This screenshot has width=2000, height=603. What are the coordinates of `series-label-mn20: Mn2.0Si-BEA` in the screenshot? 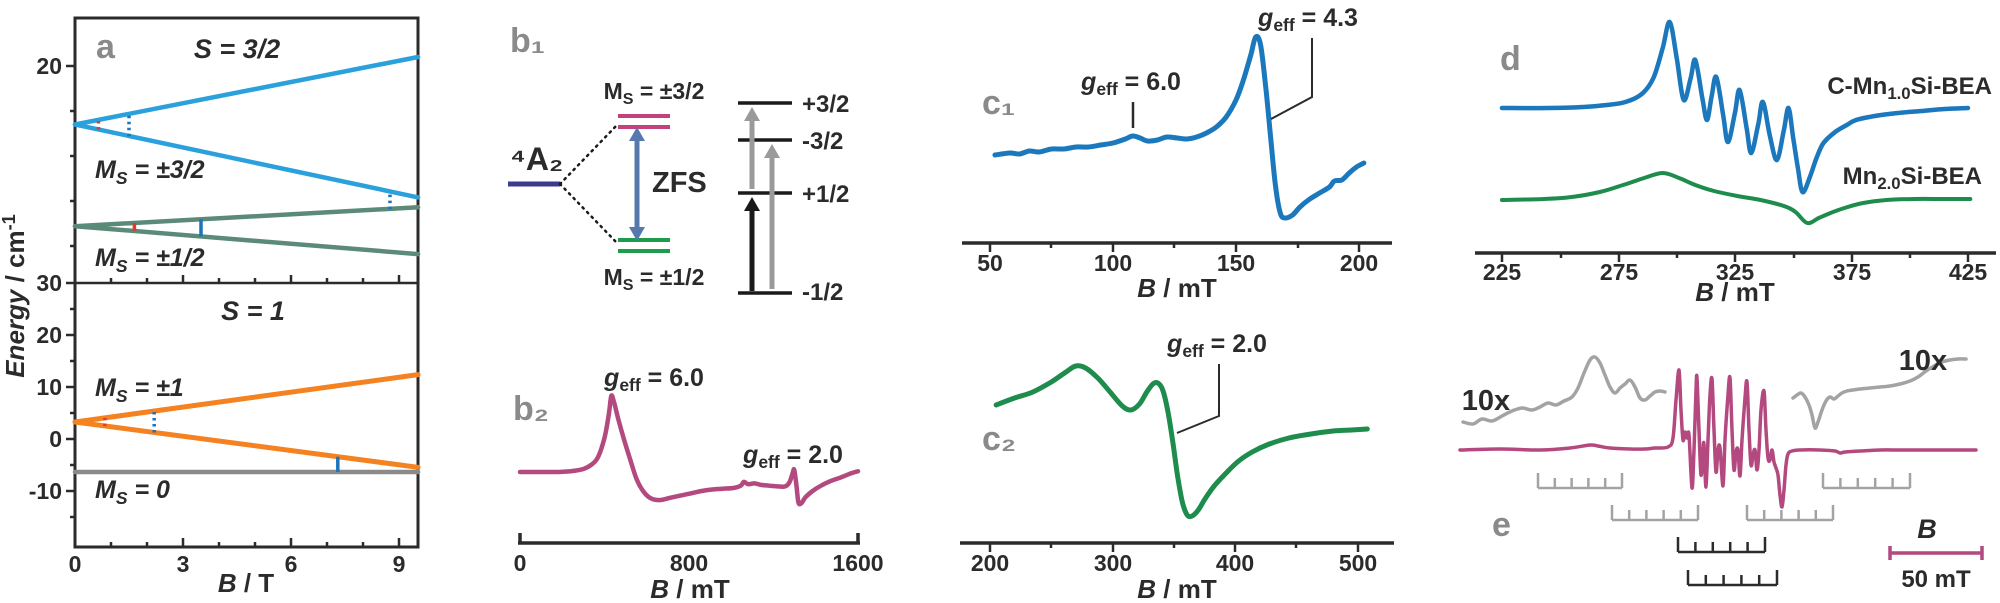 It's located at (1912, 178).